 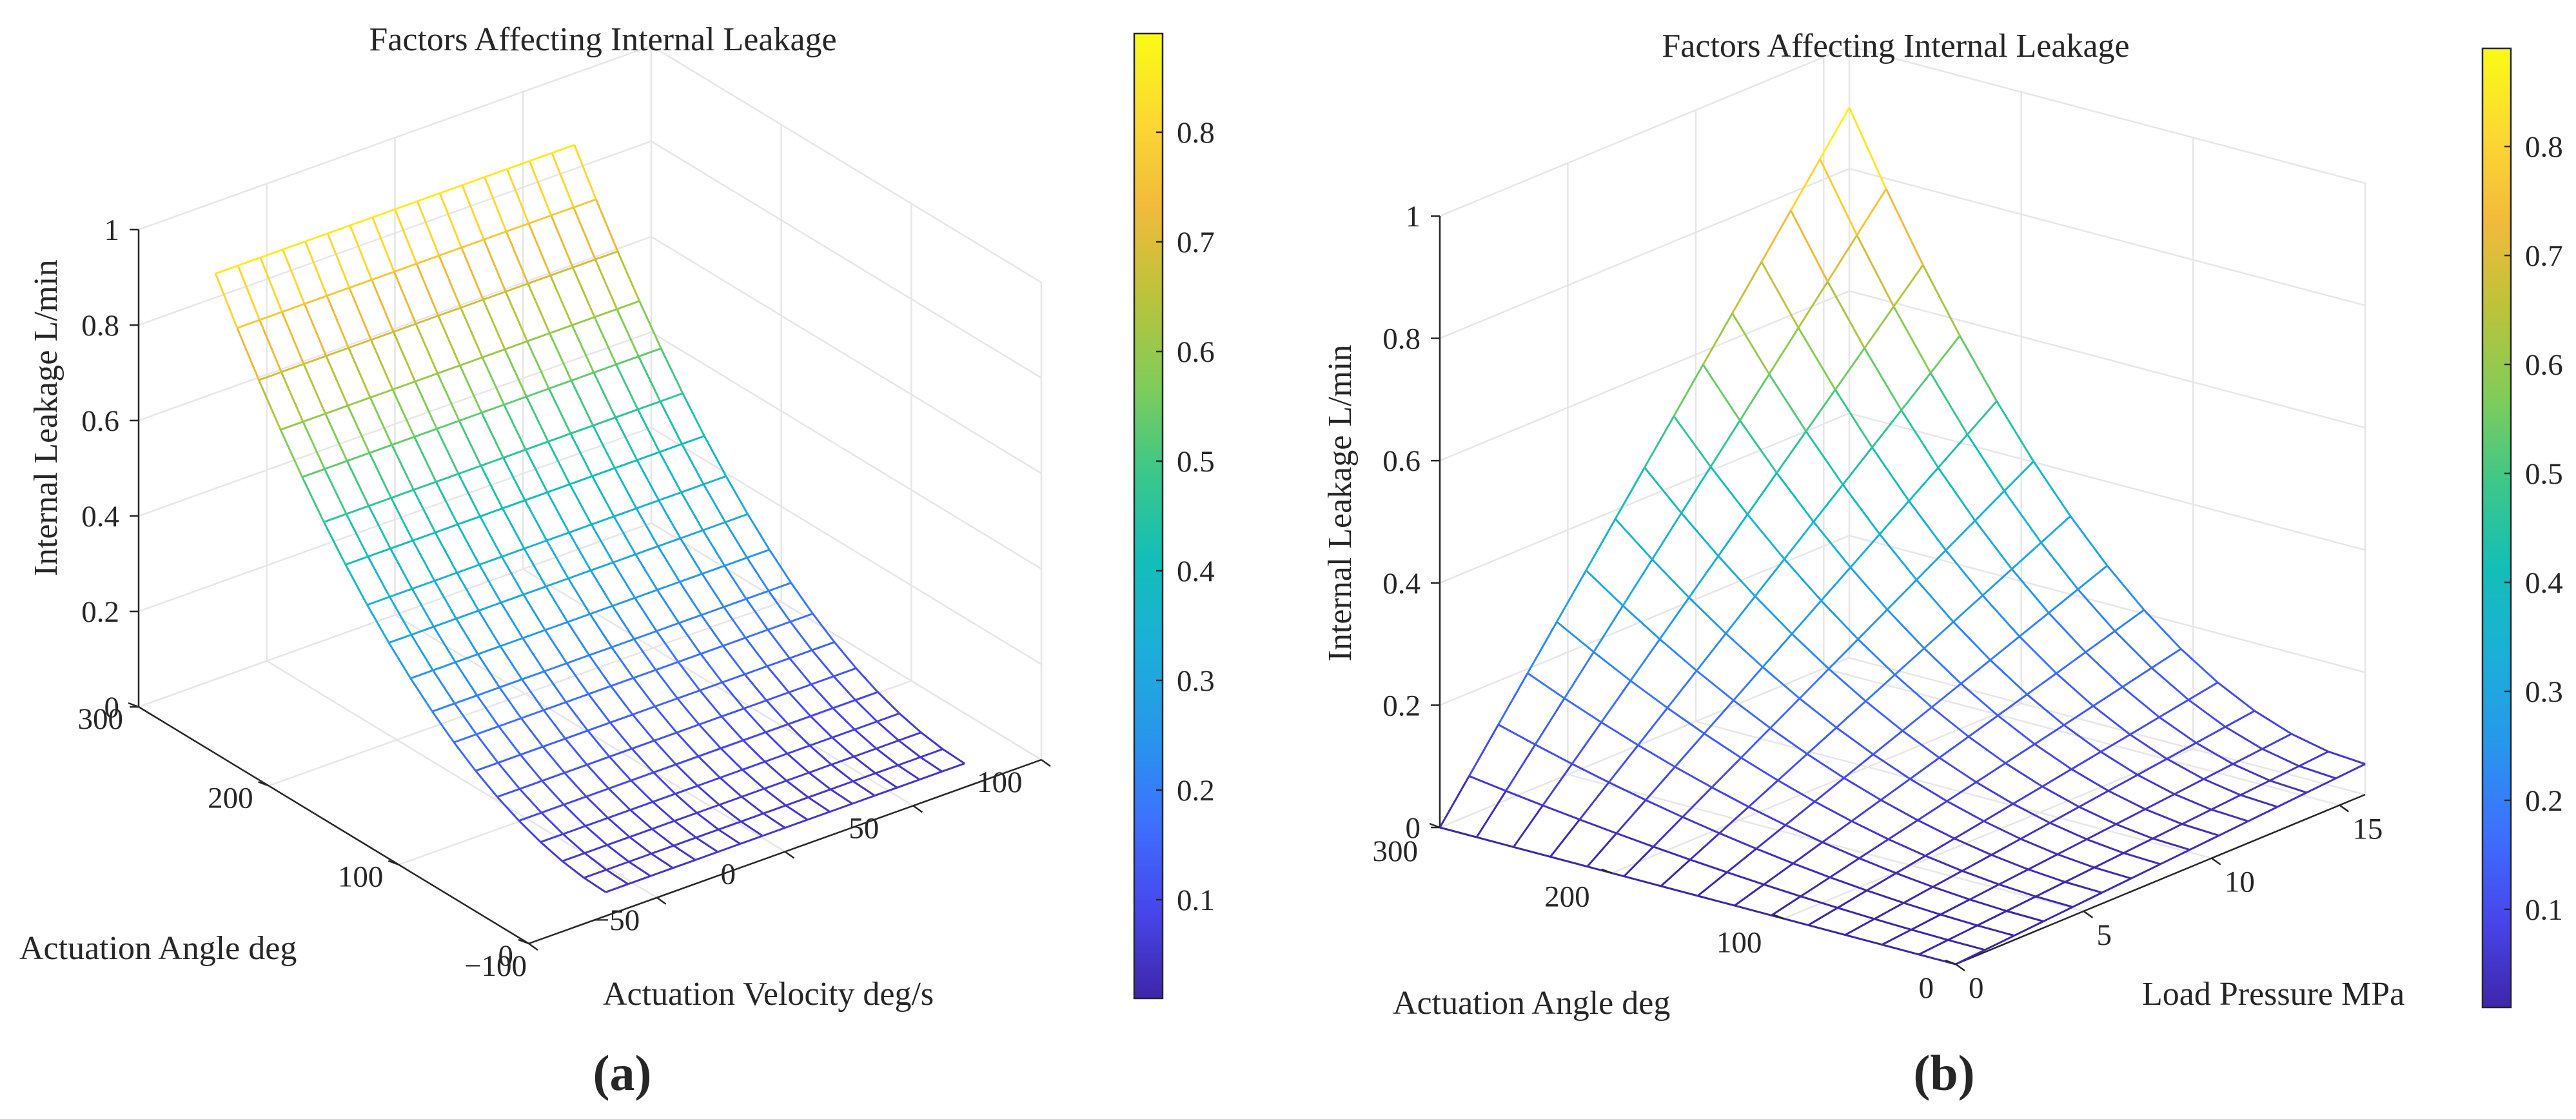 I want to click on colorbar-tick-label: 0.5, so click(x=2544, y=474).